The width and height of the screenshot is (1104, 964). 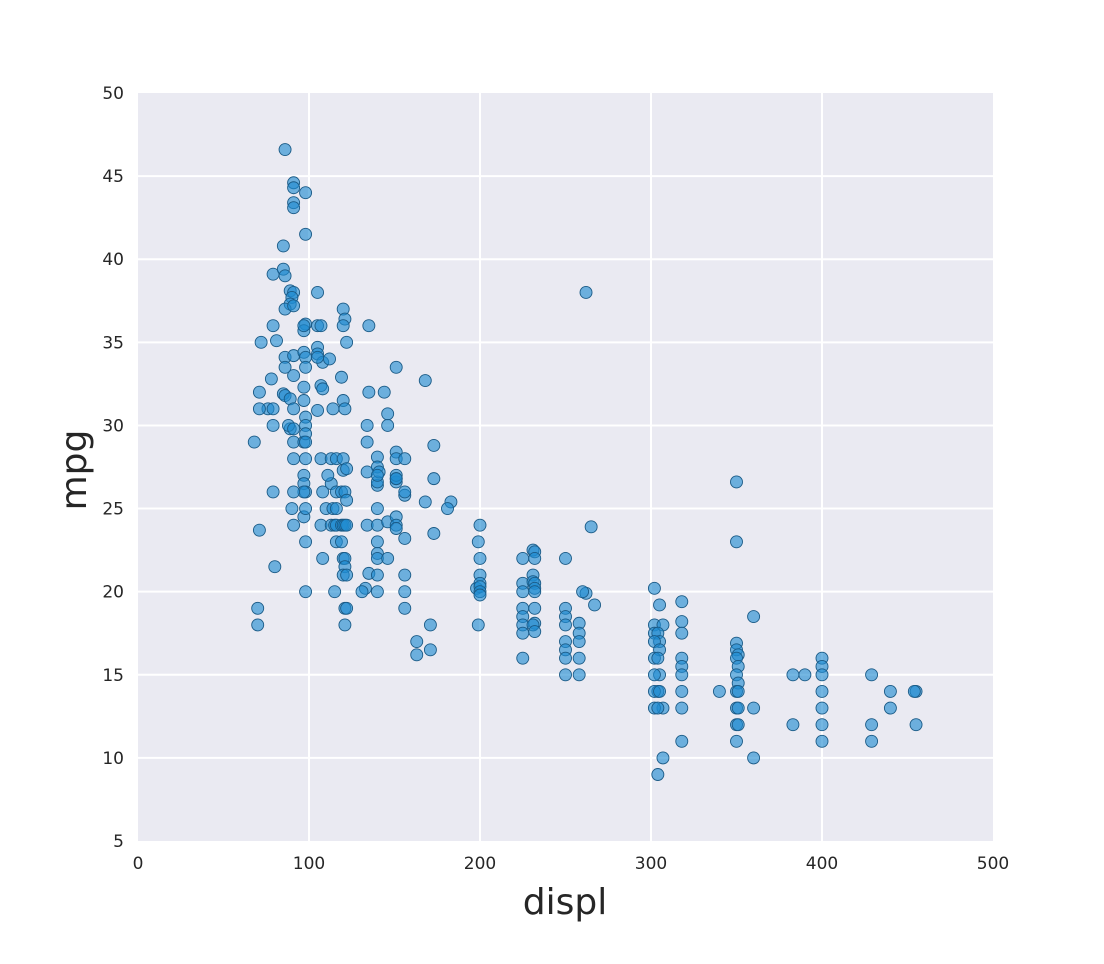 I want to click on y-tick-label: 5, so click(x=118, y=842).